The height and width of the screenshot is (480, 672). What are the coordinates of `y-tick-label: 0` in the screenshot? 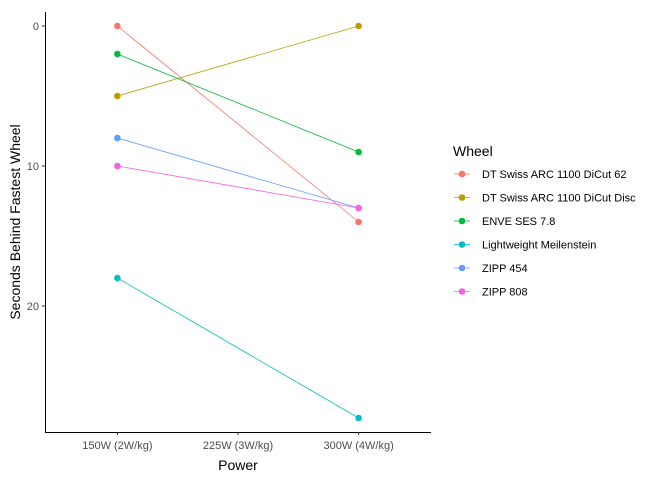 It's located at (36, 27).